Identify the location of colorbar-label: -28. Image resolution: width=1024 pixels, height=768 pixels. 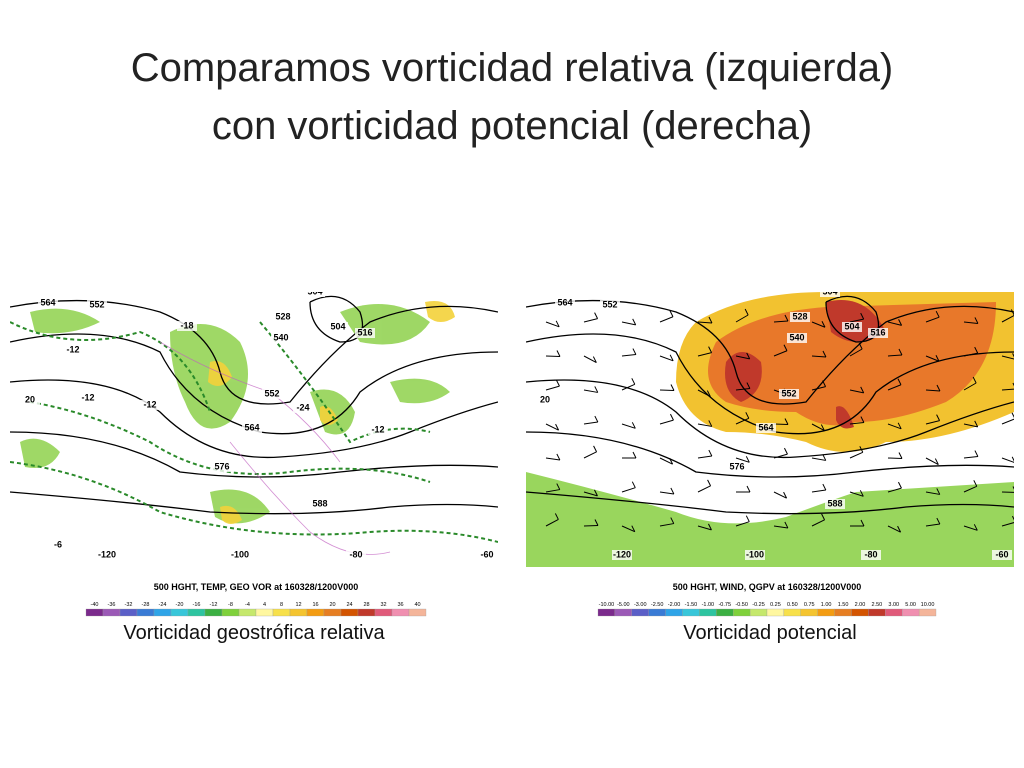
(146, 605).